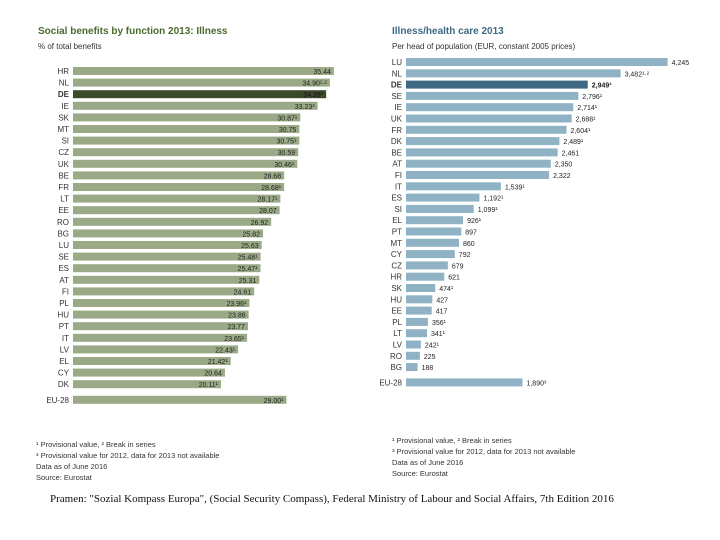 The height and width of the screenshot is (540, 720). What do you see at coordinates (287, 153) in the screenshot?
I see `value-label-0-cz: 30.59` at bounding box center [287, 153].